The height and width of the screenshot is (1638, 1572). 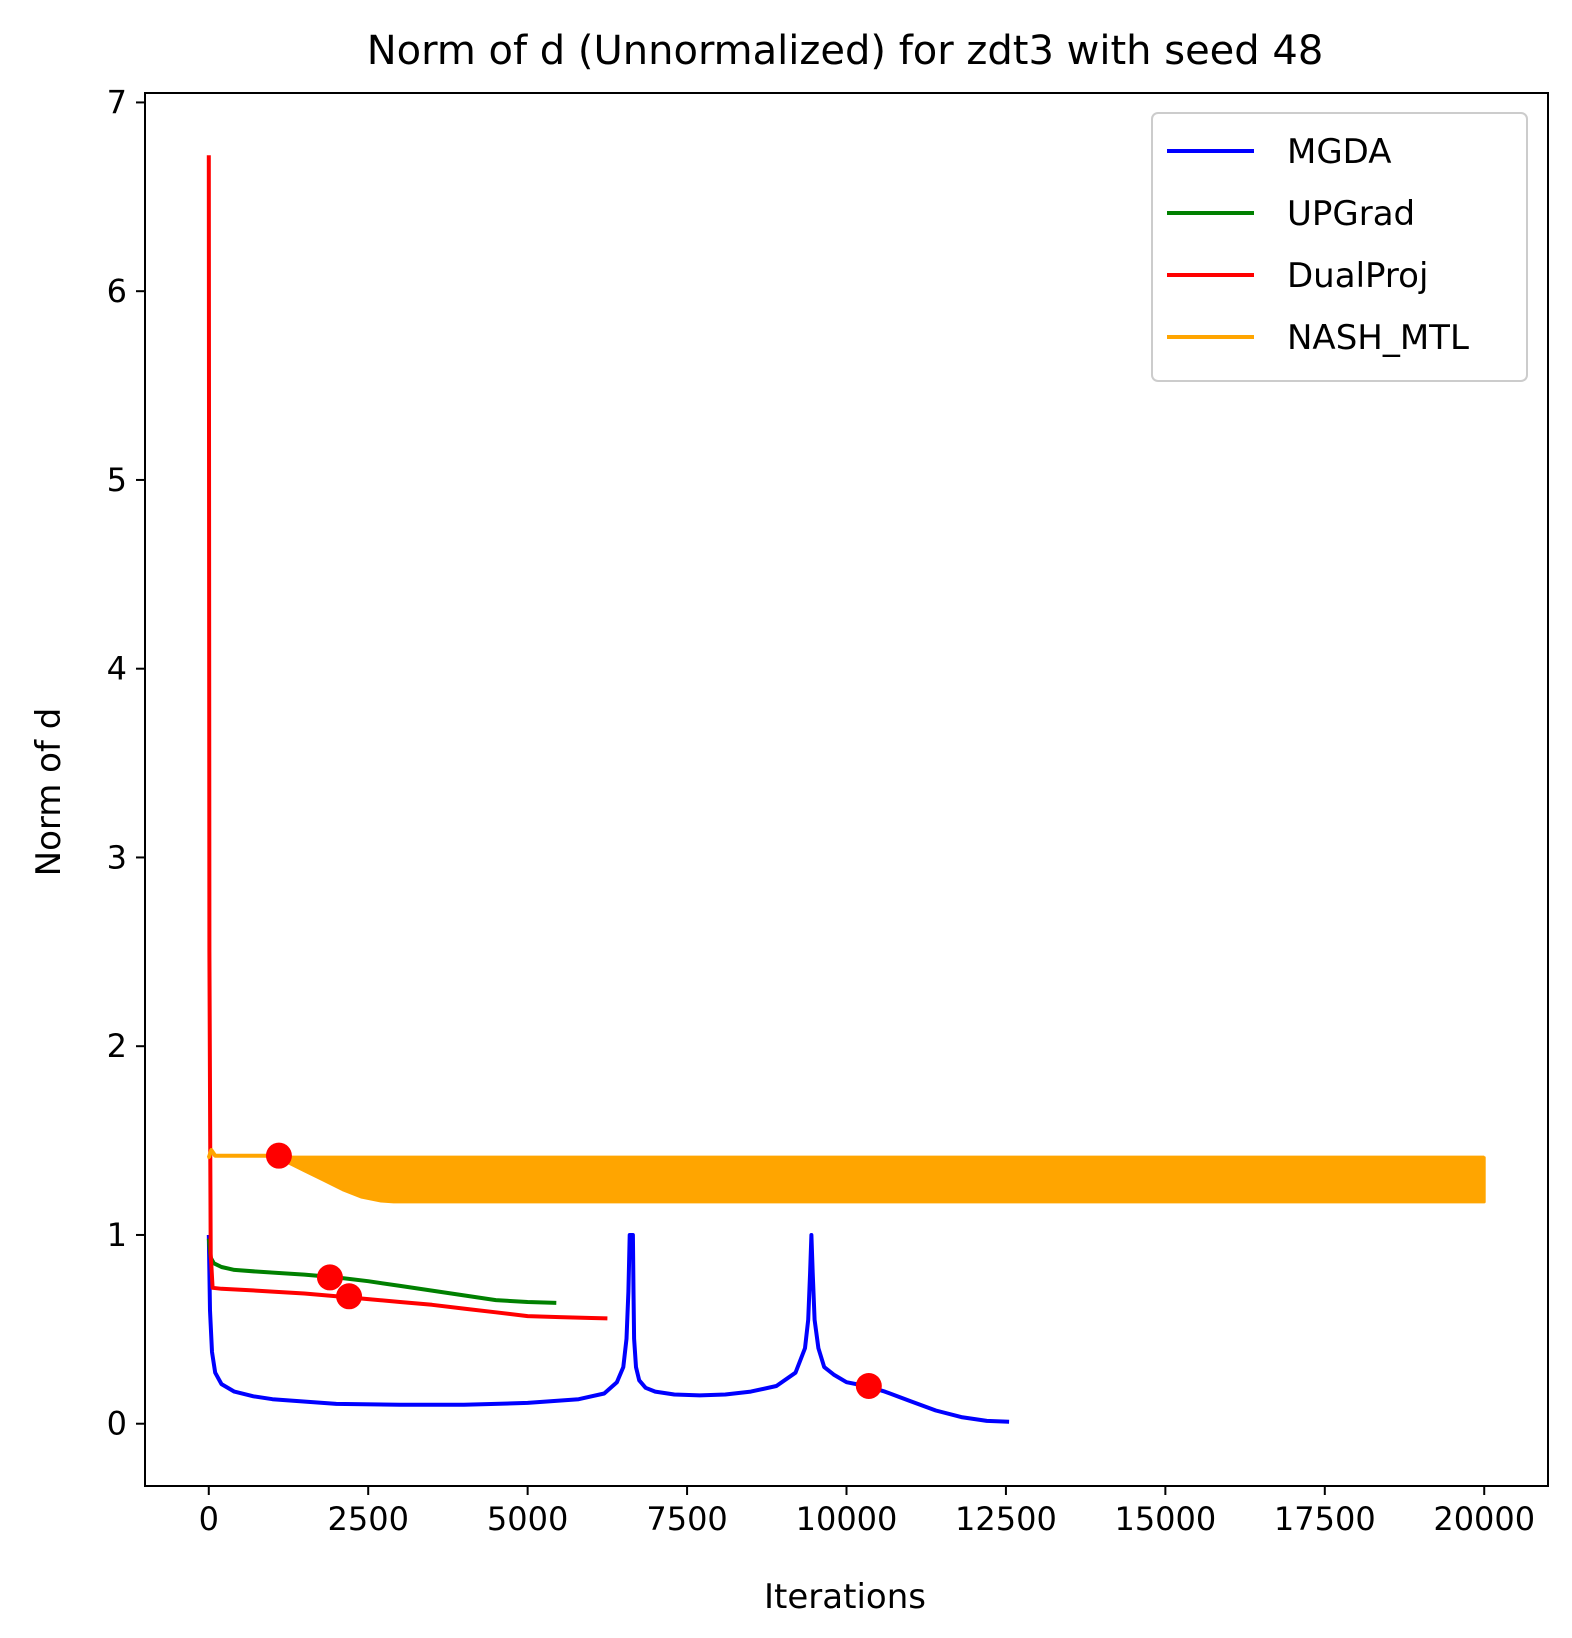 I want to click on legend-label-mgda: MGDA, so click(x=1339, y=152).